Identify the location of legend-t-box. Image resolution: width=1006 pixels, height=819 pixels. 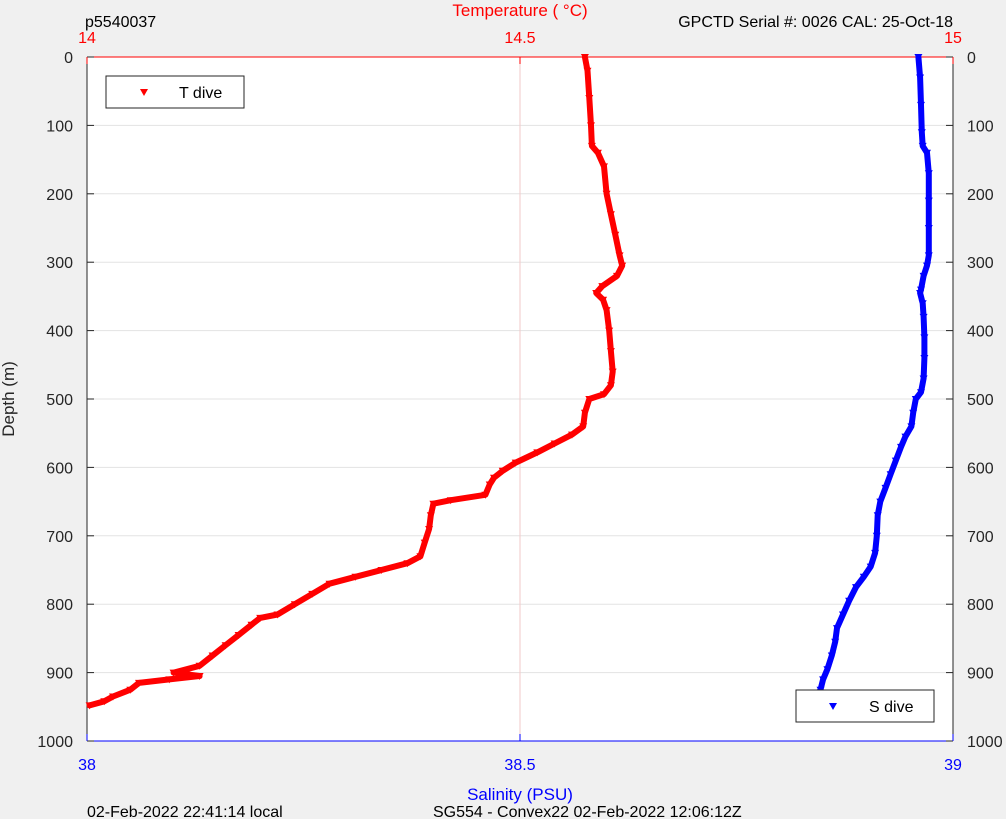
(175, 92).